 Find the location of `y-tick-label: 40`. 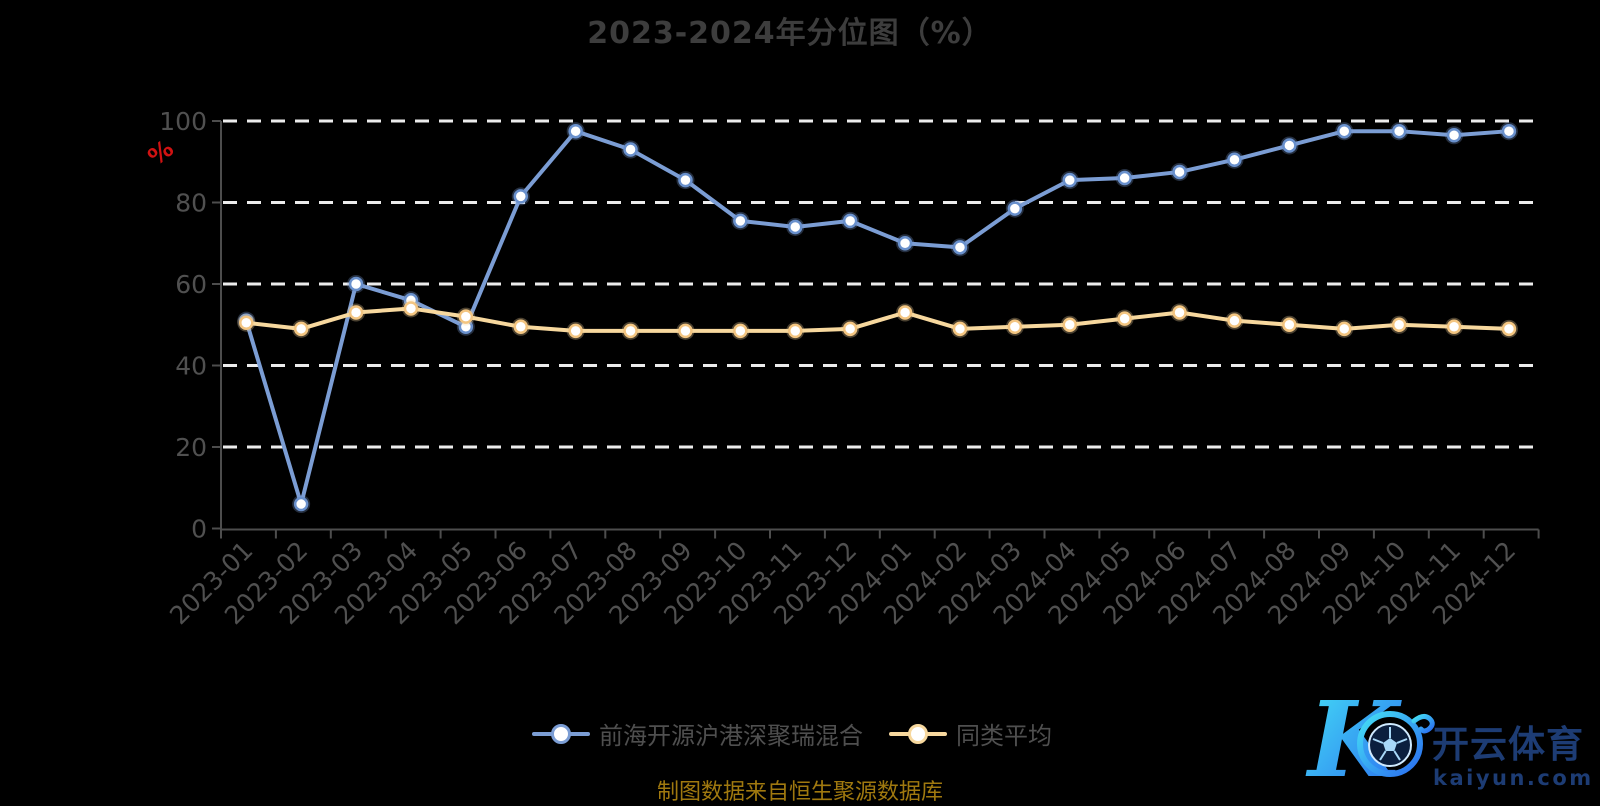

y-tick-label: 40 is located at coordinates (191, 366).